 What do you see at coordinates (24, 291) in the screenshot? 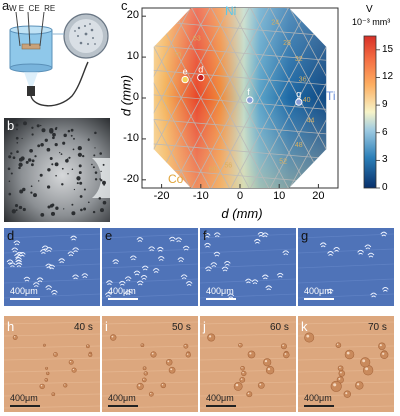
I see `scale-d: 400μm` at bounding box center [24, 291].